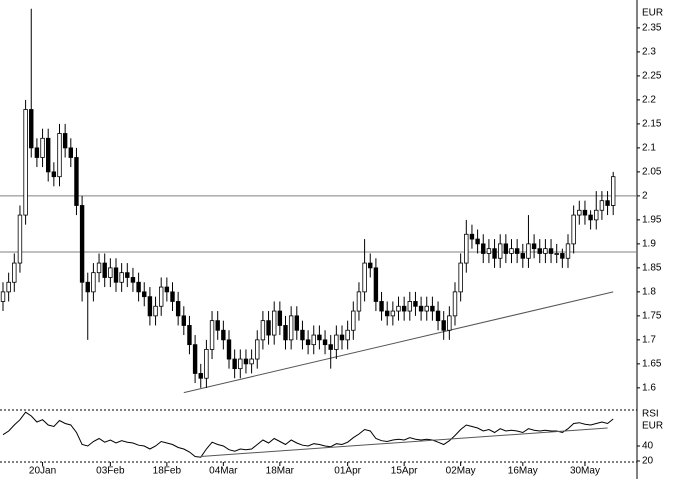 This screenshot has height=479, width=680. Describe the element at coordinates (461, 471) in the screenshot. I see `x-tick-label: 02May` at that location.